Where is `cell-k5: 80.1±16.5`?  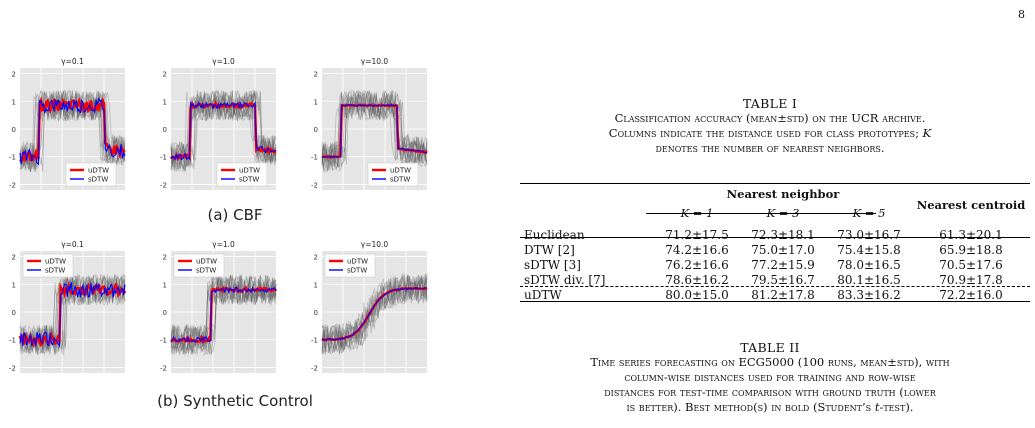
cell-k5: 80.1±16.5 is located at coordinates (869, 280).